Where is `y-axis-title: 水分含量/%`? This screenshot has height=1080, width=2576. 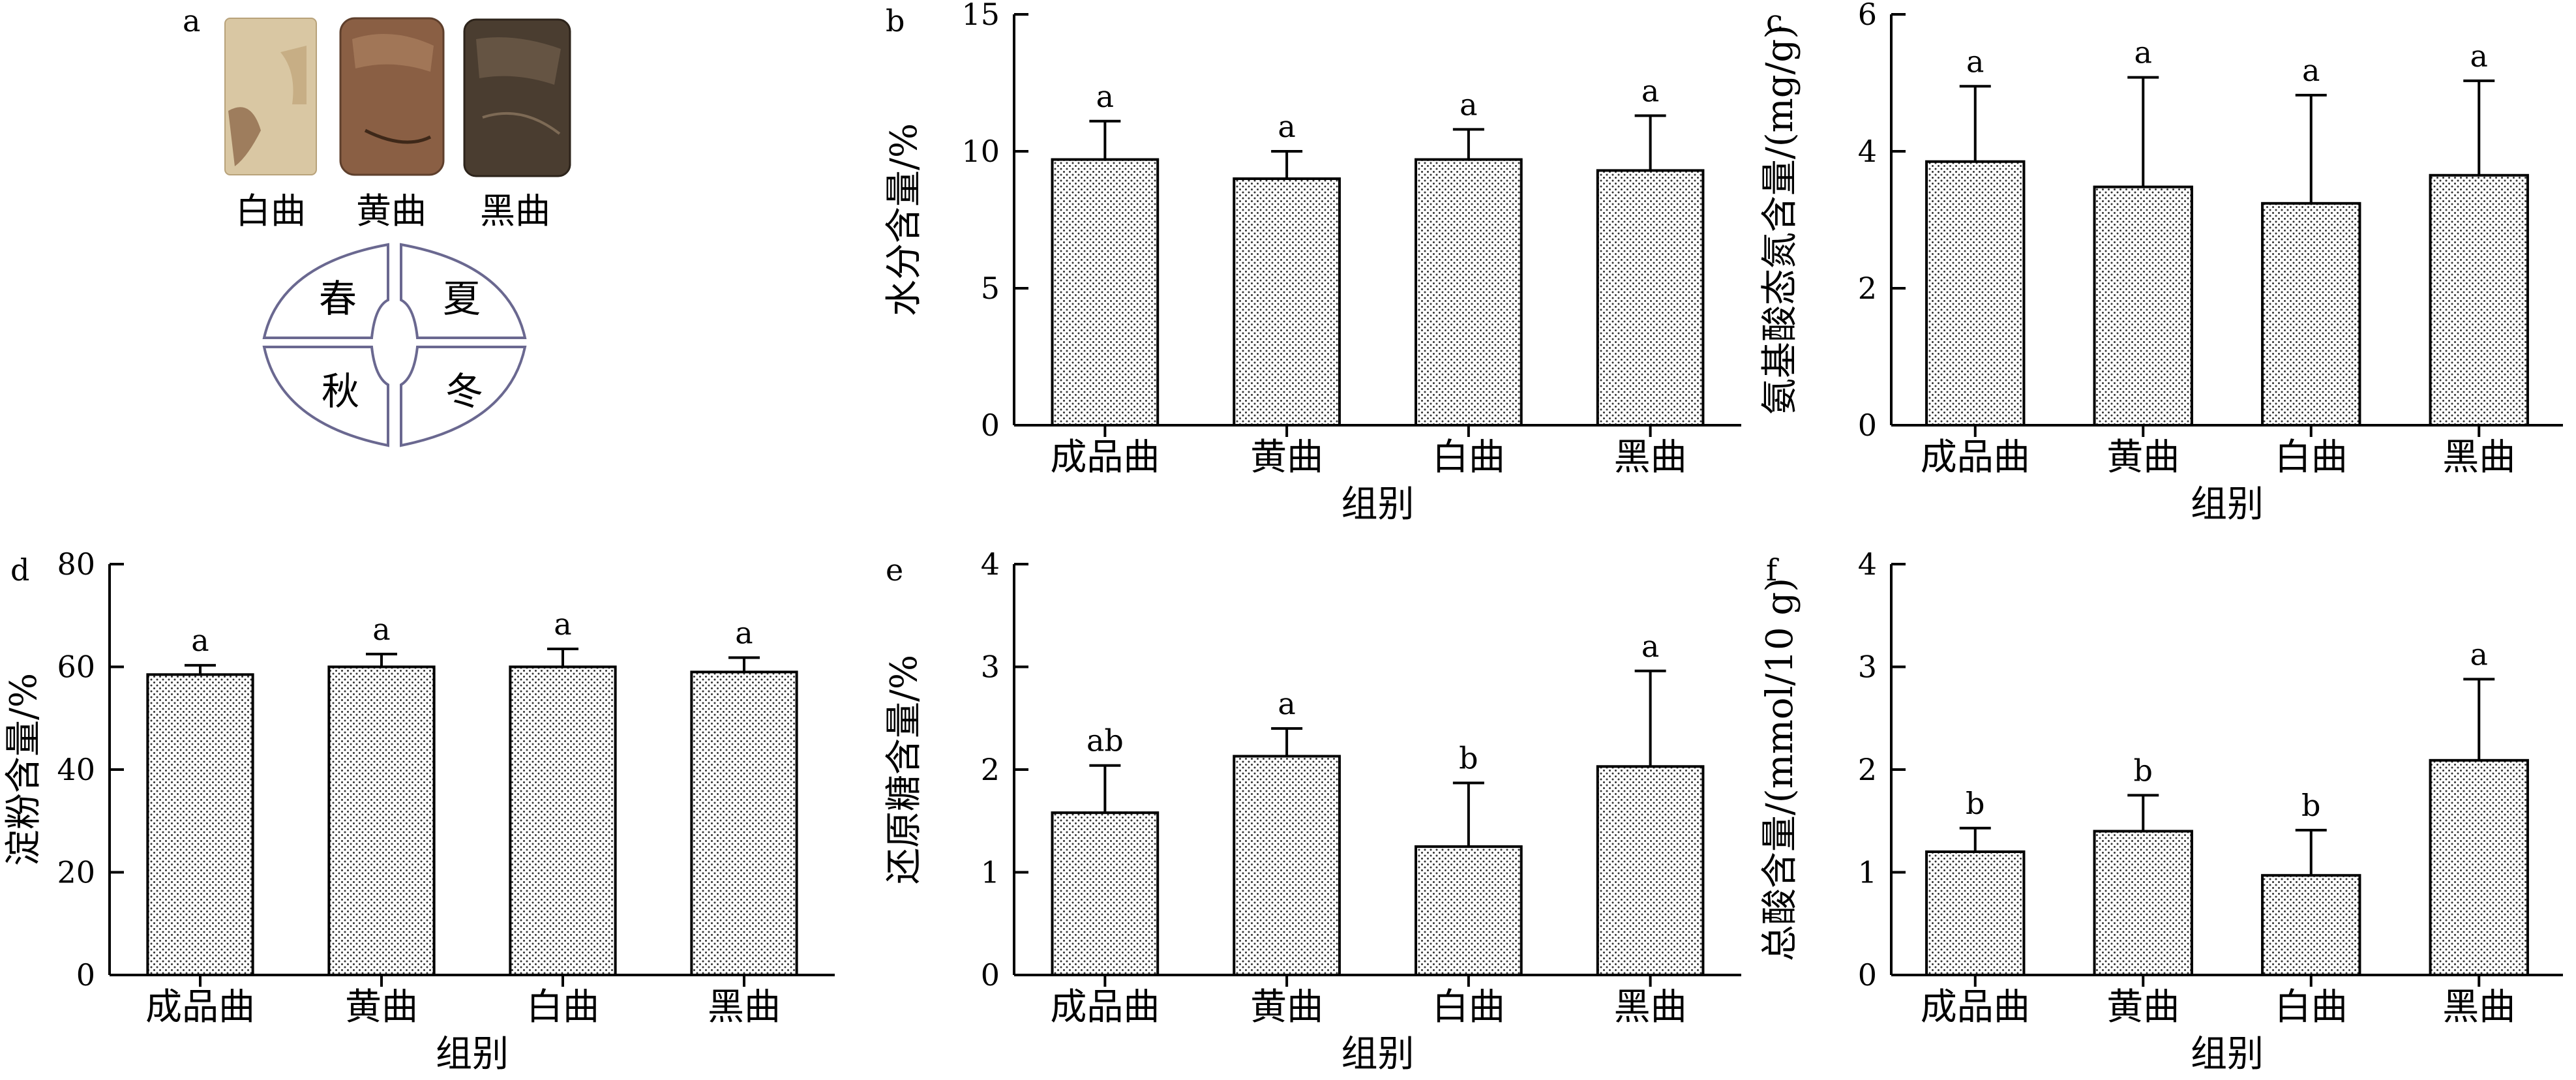 y-axis-title: 水分含量/% is located at coordinates (904, 219).